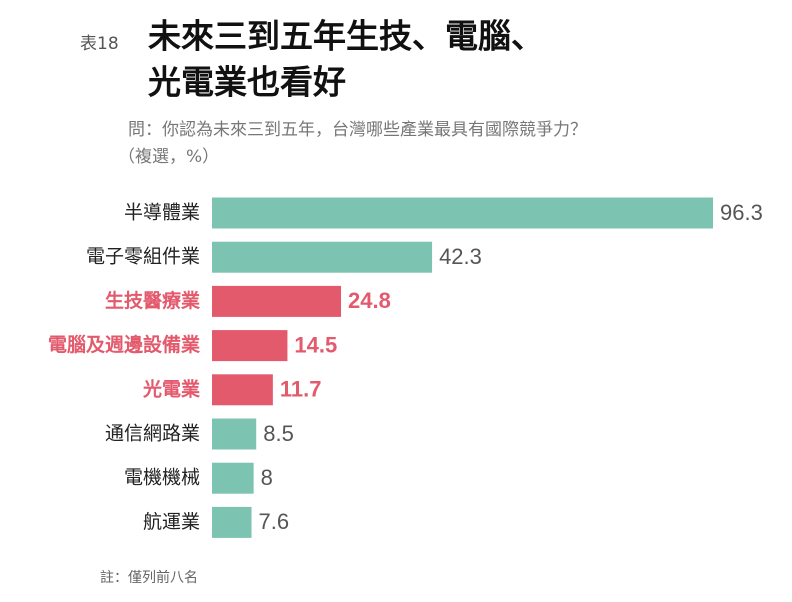 The height and width of the screenshot is (602, 792). Describe the element at coordinates (171, 522) in the screenshot. I see `category-label: 航運業` at that location.